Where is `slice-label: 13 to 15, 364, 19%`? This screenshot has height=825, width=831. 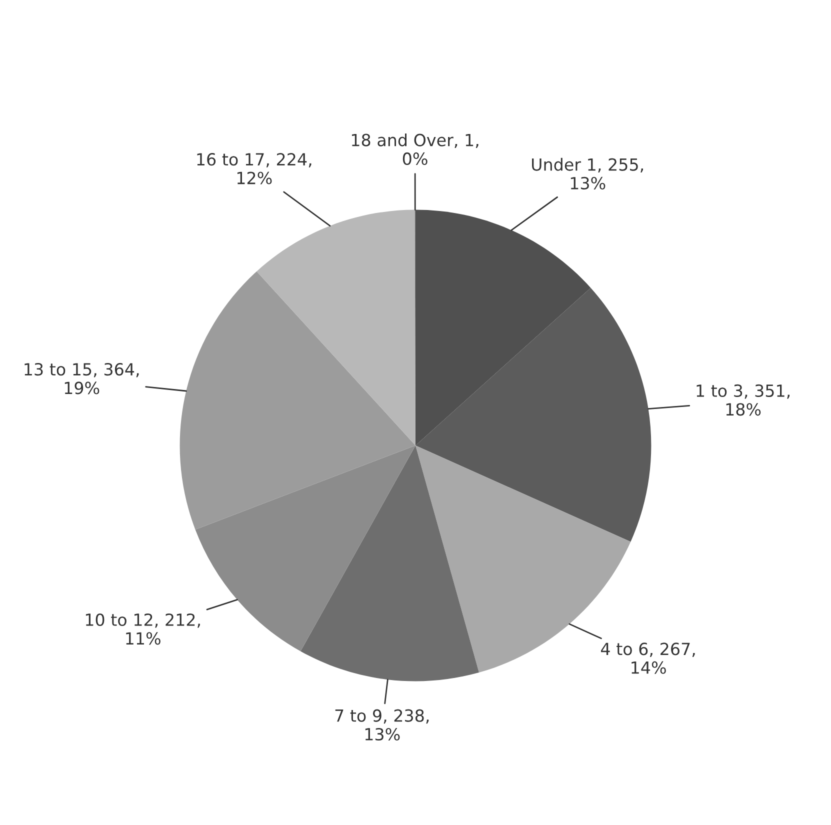 slice-label: 13 to 15, 364, 19% is located at coordinates (81, 378).